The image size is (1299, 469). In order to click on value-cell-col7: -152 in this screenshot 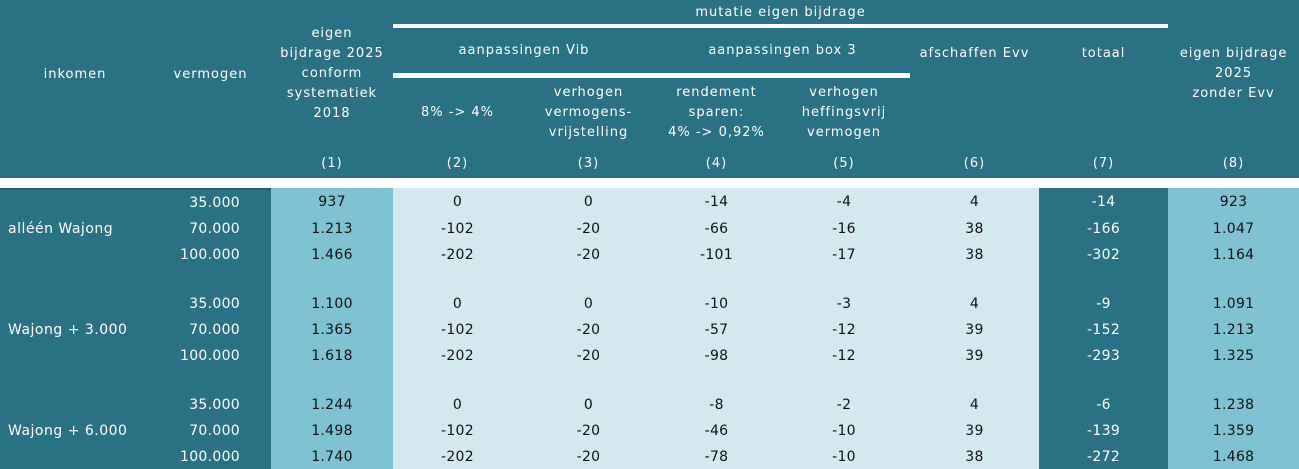, I will do `click(1104, 330)`.